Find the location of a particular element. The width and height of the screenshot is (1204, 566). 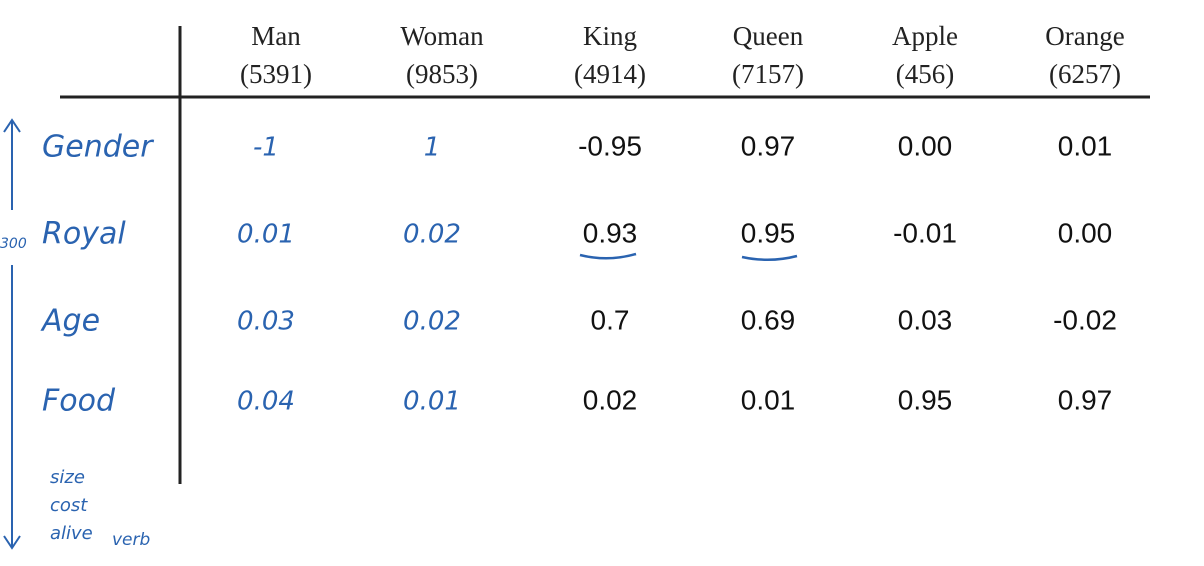

cell: 0.7 is located at coordinates (610, 319).